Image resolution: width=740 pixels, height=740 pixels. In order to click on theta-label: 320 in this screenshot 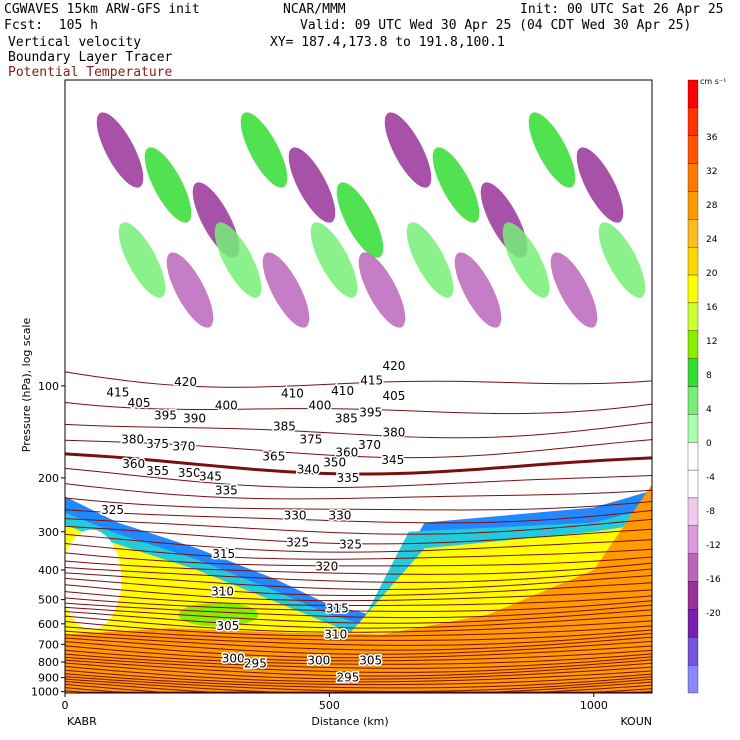, I will do `click(326, 567)`.